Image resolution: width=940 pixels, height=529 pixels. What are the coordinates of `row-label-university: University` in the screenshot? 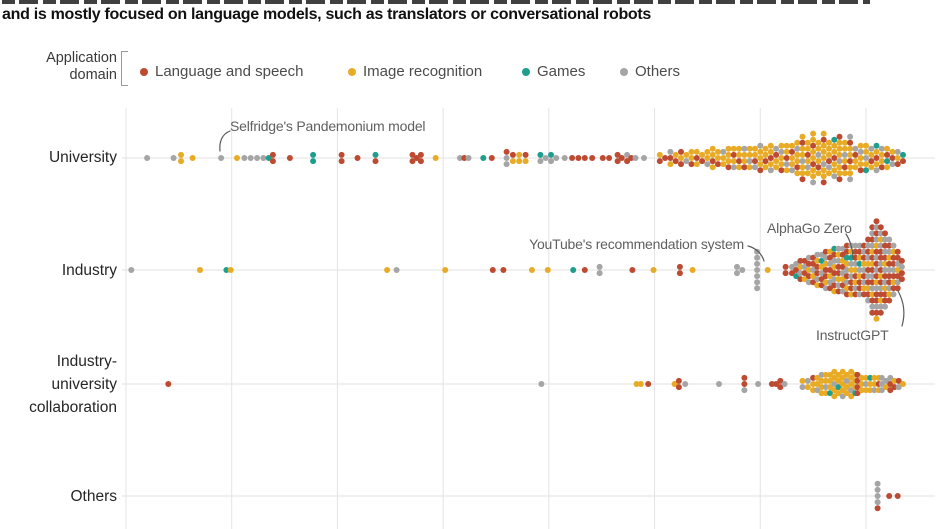 It's located at (82, 157).